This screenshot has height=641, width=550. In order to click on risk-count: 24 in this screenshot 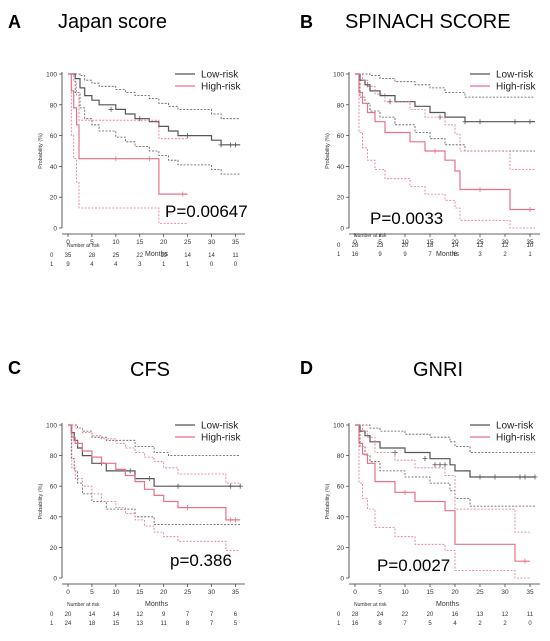, I will do `click(68, 624)`.